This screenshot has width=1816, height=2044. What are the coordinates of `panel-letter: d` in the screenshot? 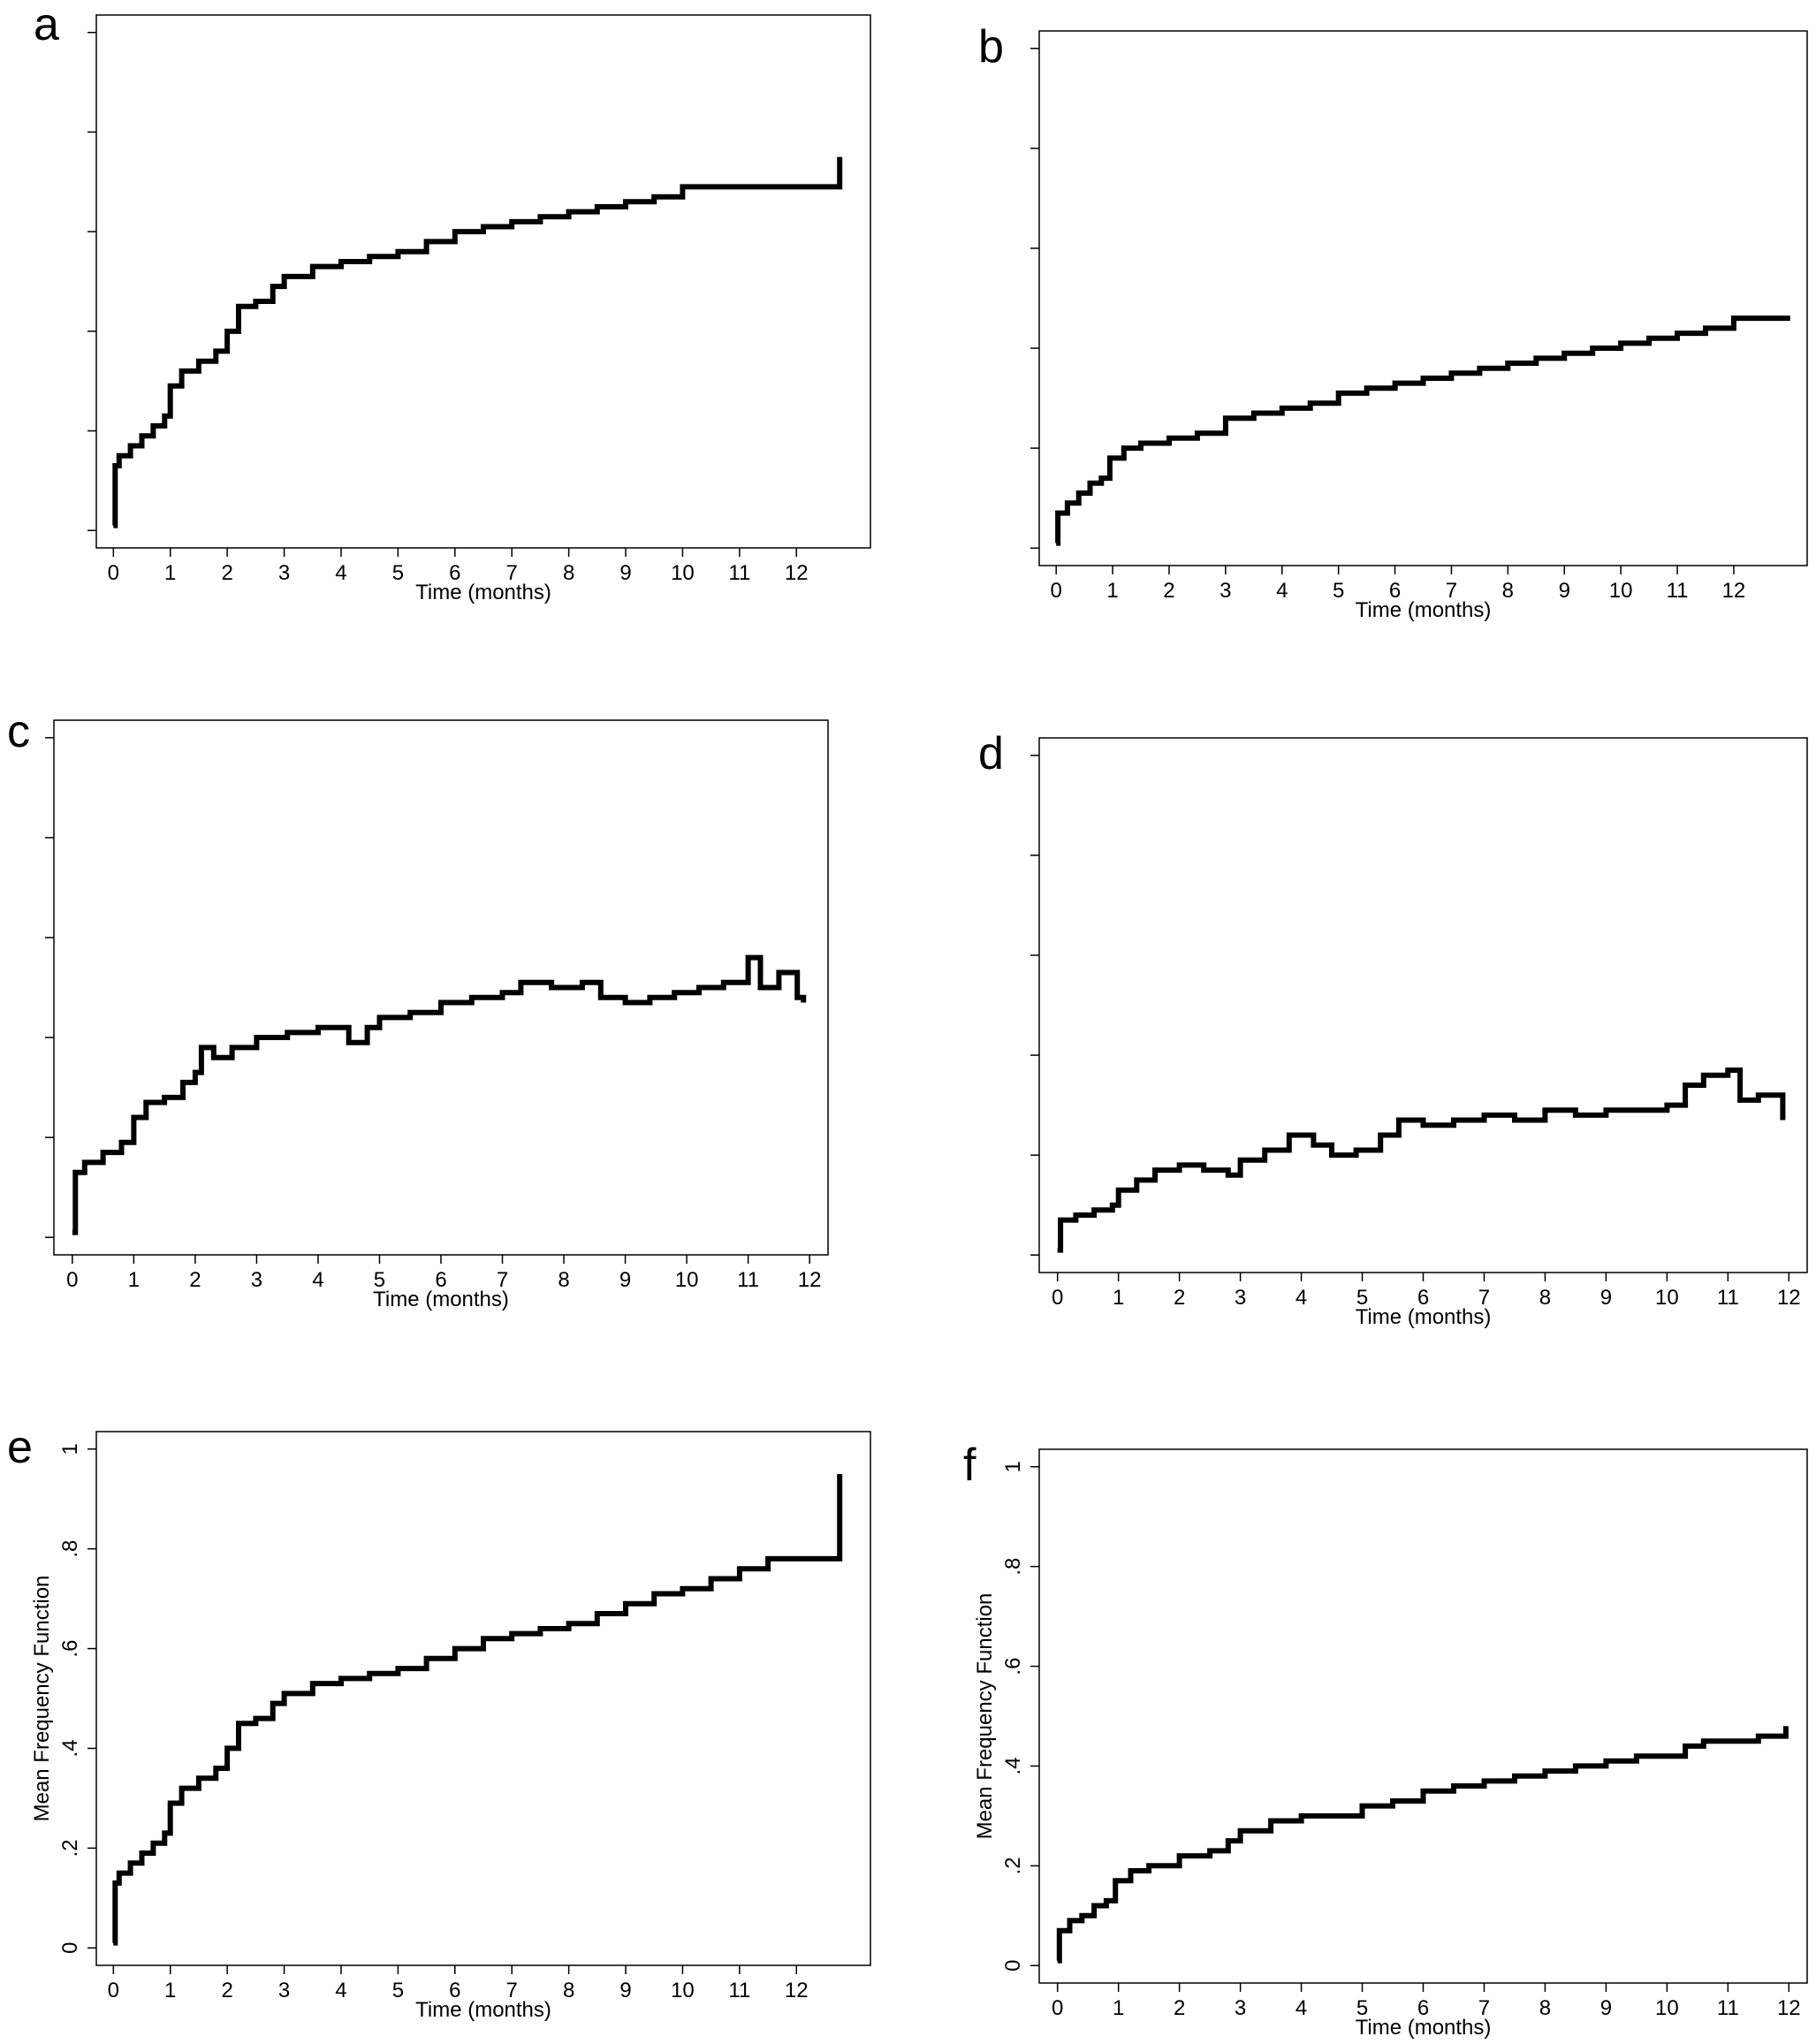 It's located at (991, 753).